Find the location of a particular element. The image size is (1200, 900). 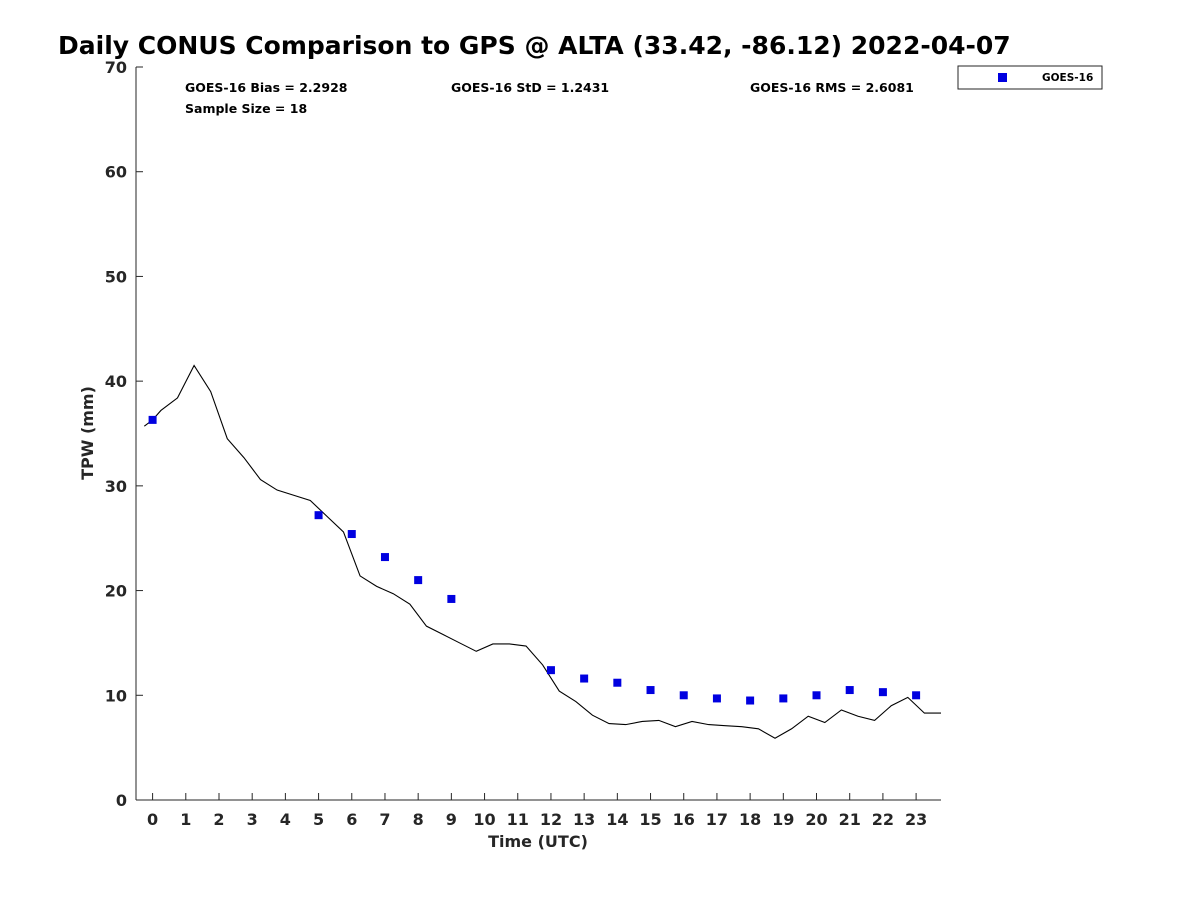

x-tick-label: 23 is located at coordinates (916, 819).